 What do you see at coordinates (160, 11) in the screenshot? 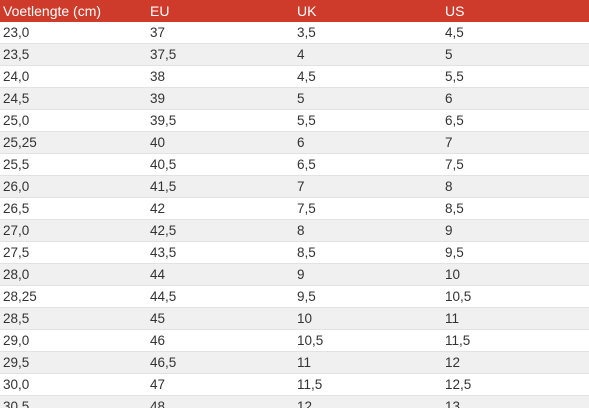
I see `column-header-eu: EU` at bounding box center [160, 11].